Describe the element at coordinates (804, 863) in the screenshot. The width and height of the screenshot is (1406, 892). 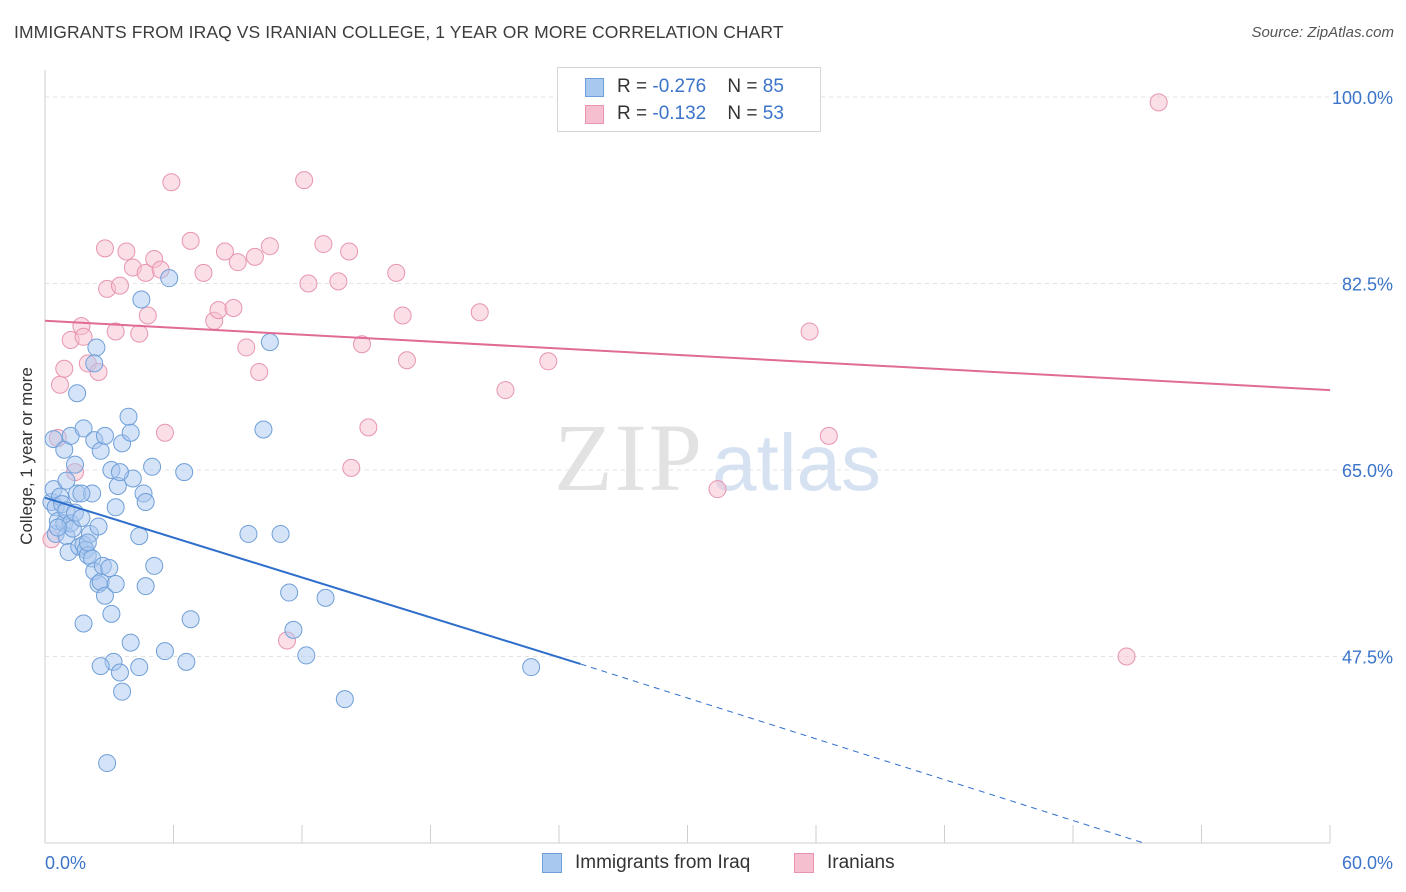
I see `bottom-legend-swatch-iranians` at that location.